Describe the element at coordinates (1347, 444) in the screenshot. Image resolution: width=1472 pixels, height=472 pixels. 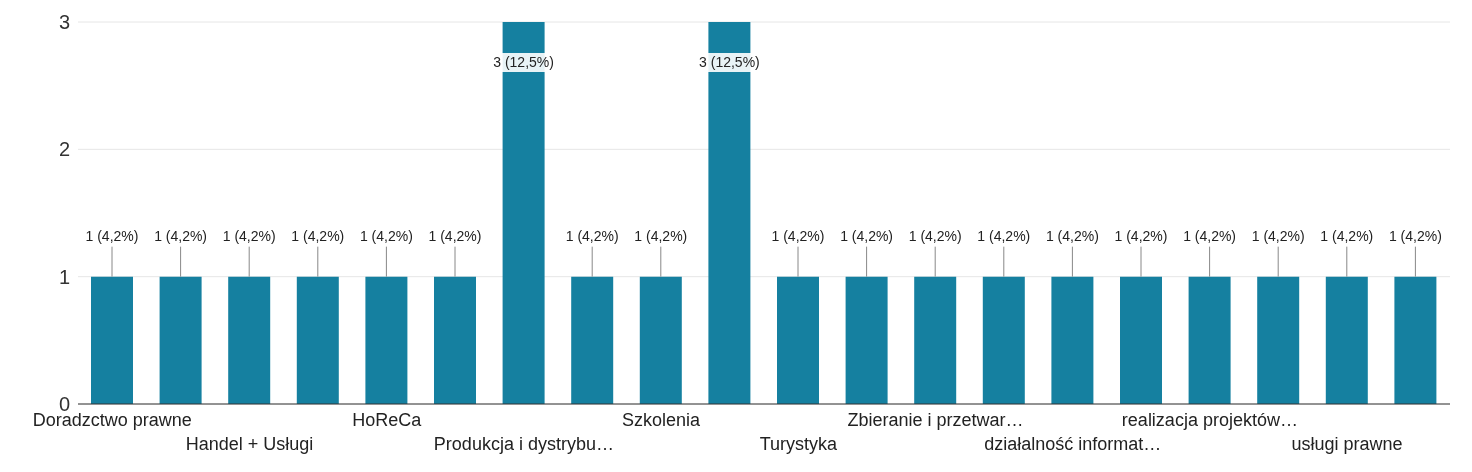
I see `x-tick-label: usługi prawne` at that location.